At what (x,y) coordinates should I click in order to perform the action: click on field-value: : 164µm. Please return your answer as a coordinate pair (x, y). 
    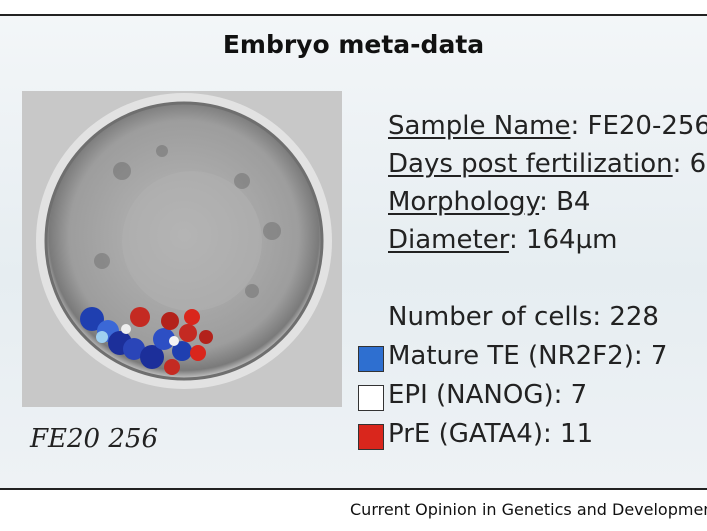
    Looking at the image, I should click on (563, 240).